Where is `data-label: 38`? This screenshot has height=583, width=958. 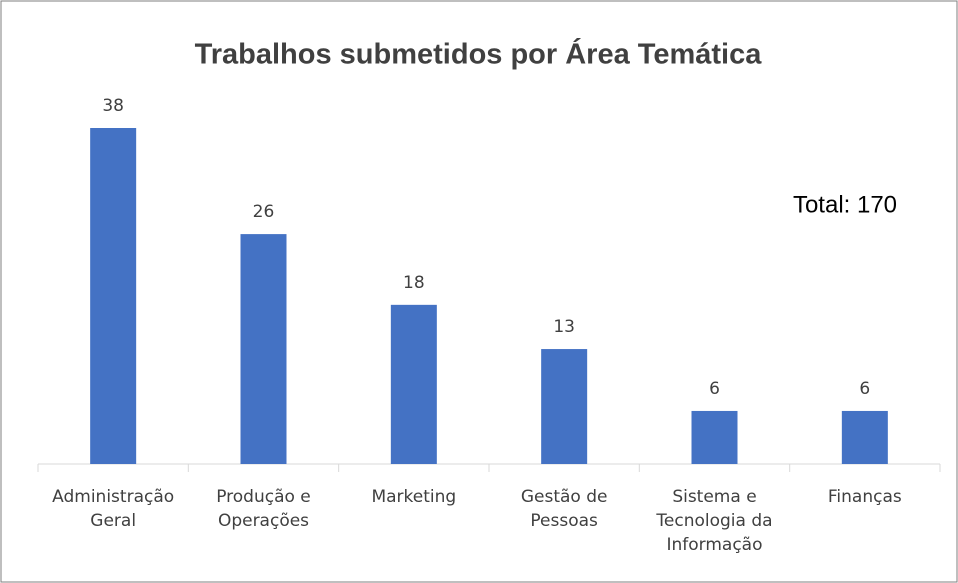
data-label: 38 is located at coordinates (113, 106).